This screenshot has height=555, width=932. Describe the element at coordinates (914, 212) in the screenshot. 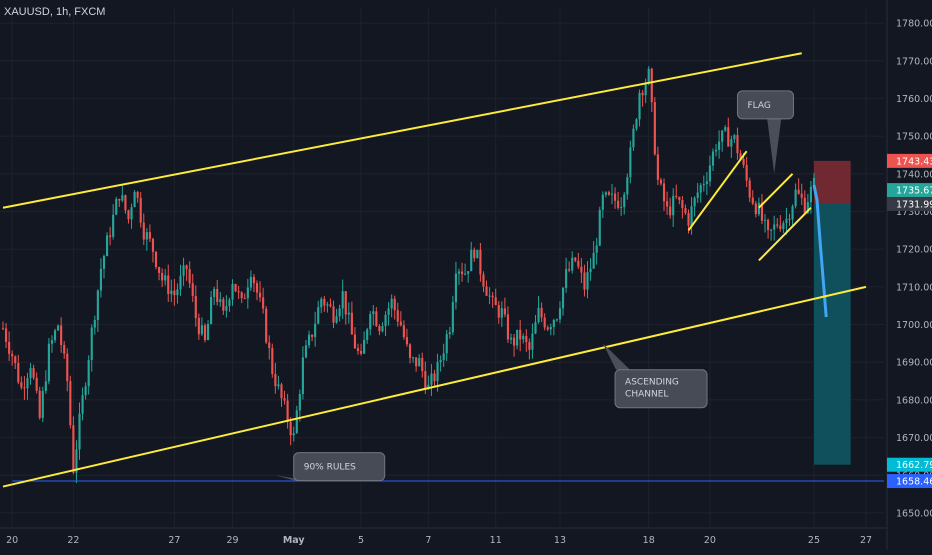

I see `y-tick-label: 1730.00` at that location.